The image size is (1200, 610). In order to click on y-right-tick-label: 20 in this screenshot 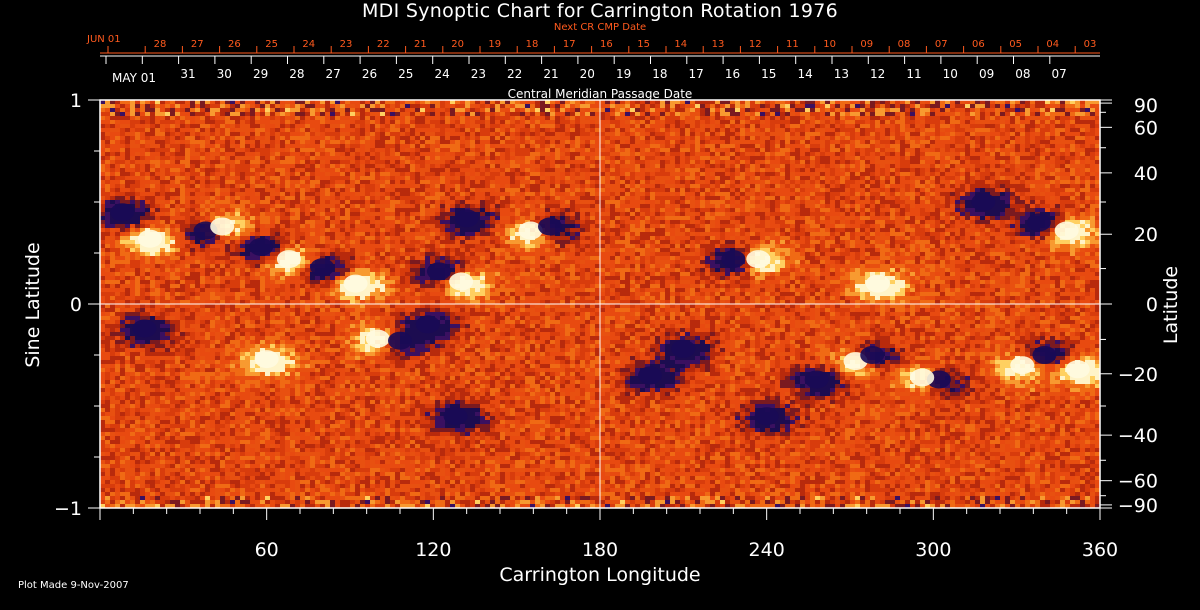, I will do `click(1146, 235)`.